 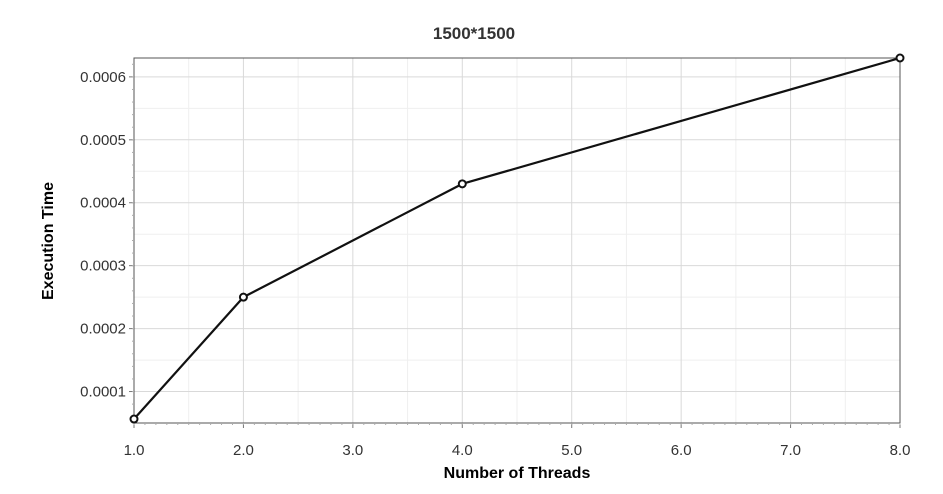 I want to click on y-tick-label: 0.0006, so click(x=103, y=77).